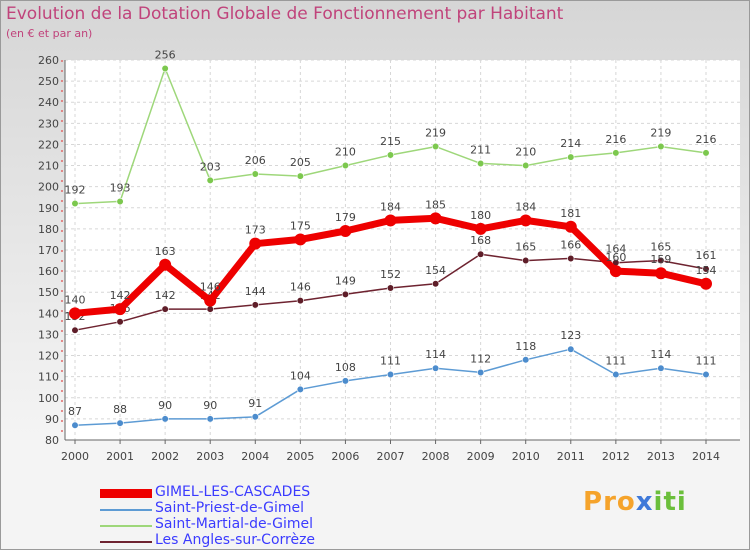  I want to click on x-tick-label: 2001, so click(120, 456).